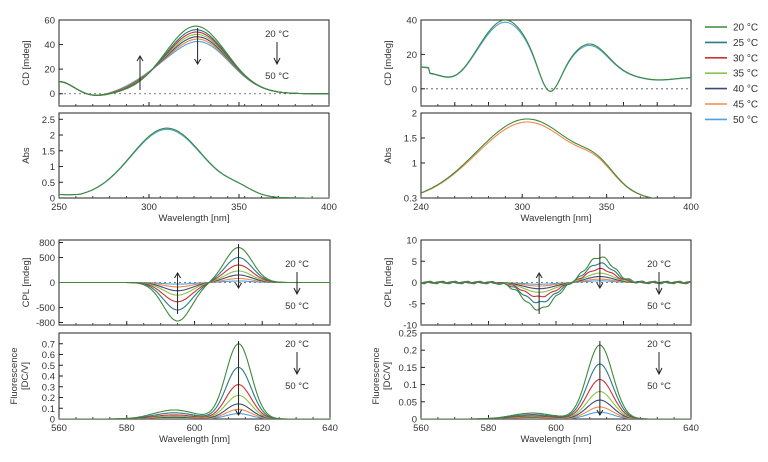 Image resolution: width=768 pixels, height=462 pixels. I want to click on abs-left-xtick-label: 250, so click(59, 207).